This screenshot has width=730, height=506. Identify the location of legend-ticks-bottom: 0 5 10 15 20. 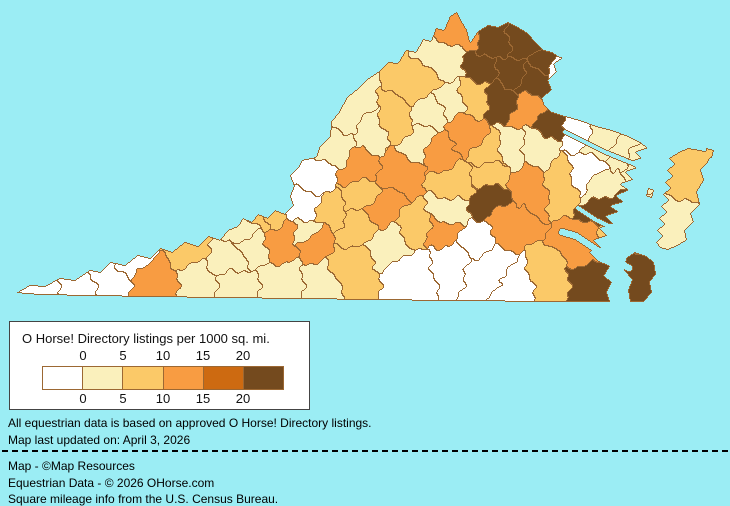
(165, 398).